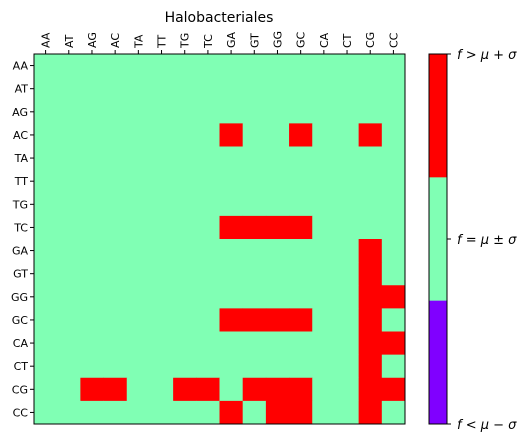 The image size is (525, 445). I want to click on colorbar-segment, so click(438, 362).